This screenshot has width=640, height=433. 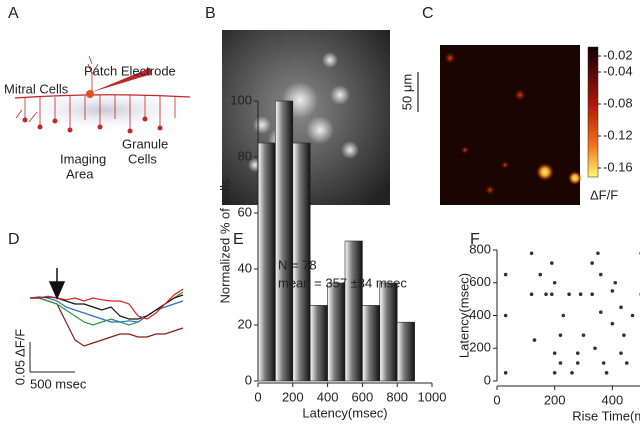 I want to click on y-tick-label: 80, so click(x=245, y=155).